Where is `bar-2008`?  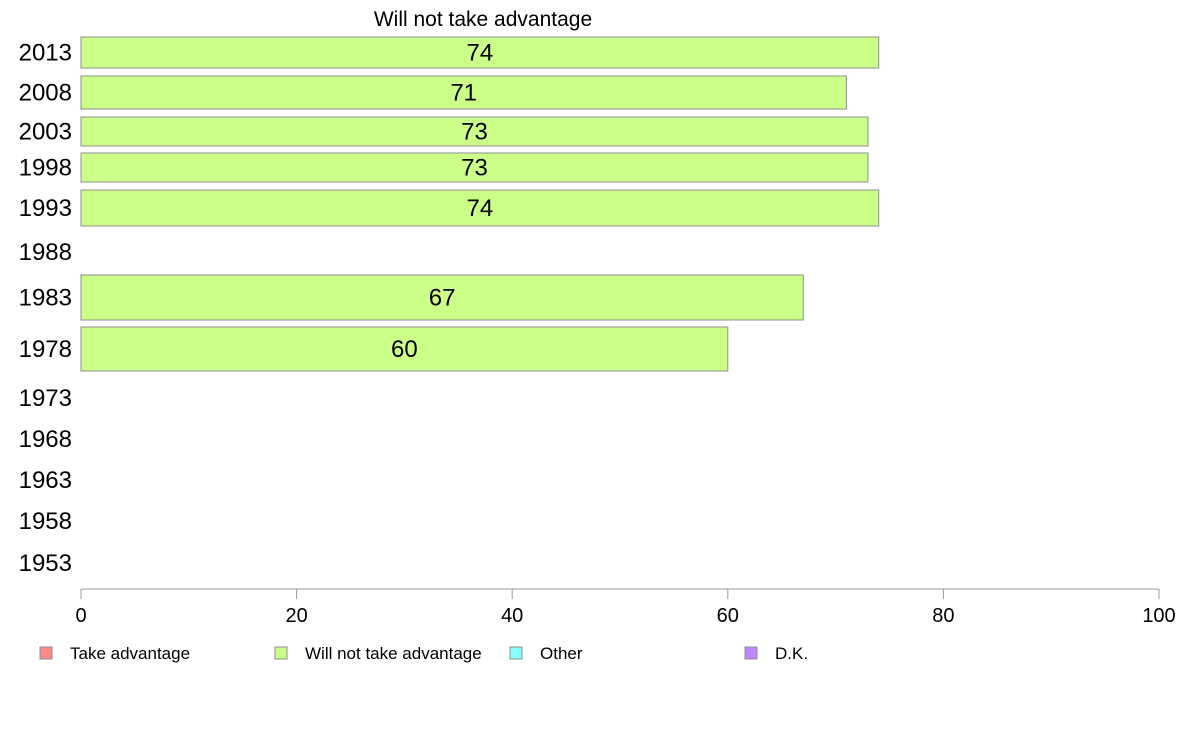 bar-2008 is located at coordinates (463, 92).